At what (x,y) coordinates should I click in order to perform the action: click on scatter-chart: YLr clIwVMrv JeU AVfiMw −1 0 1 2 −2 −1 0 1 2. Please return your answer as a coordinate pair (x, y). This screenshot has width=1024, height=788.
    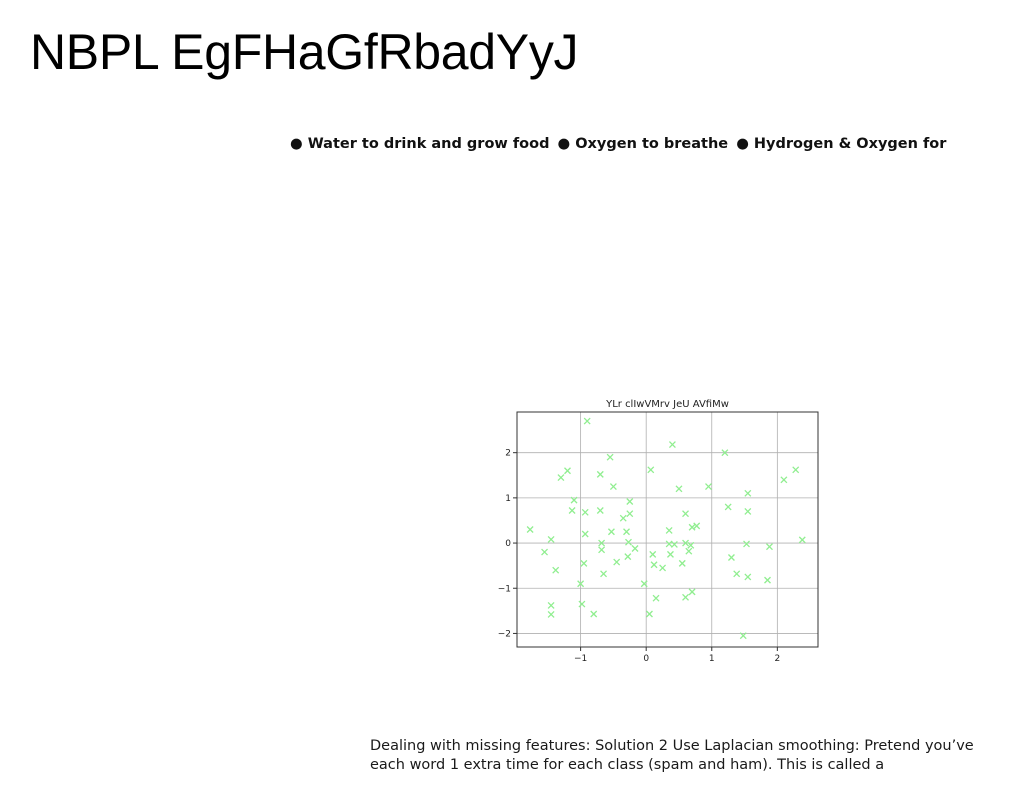
    Looking at the image, I should click on (660, 529).